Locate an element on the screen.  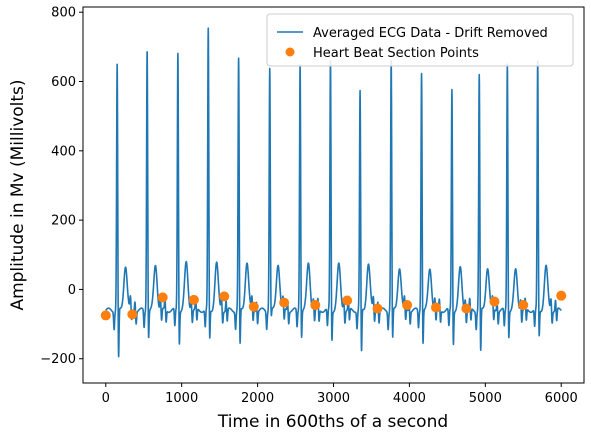
x-tick-label: 0 is located at coordinates (106, 398).